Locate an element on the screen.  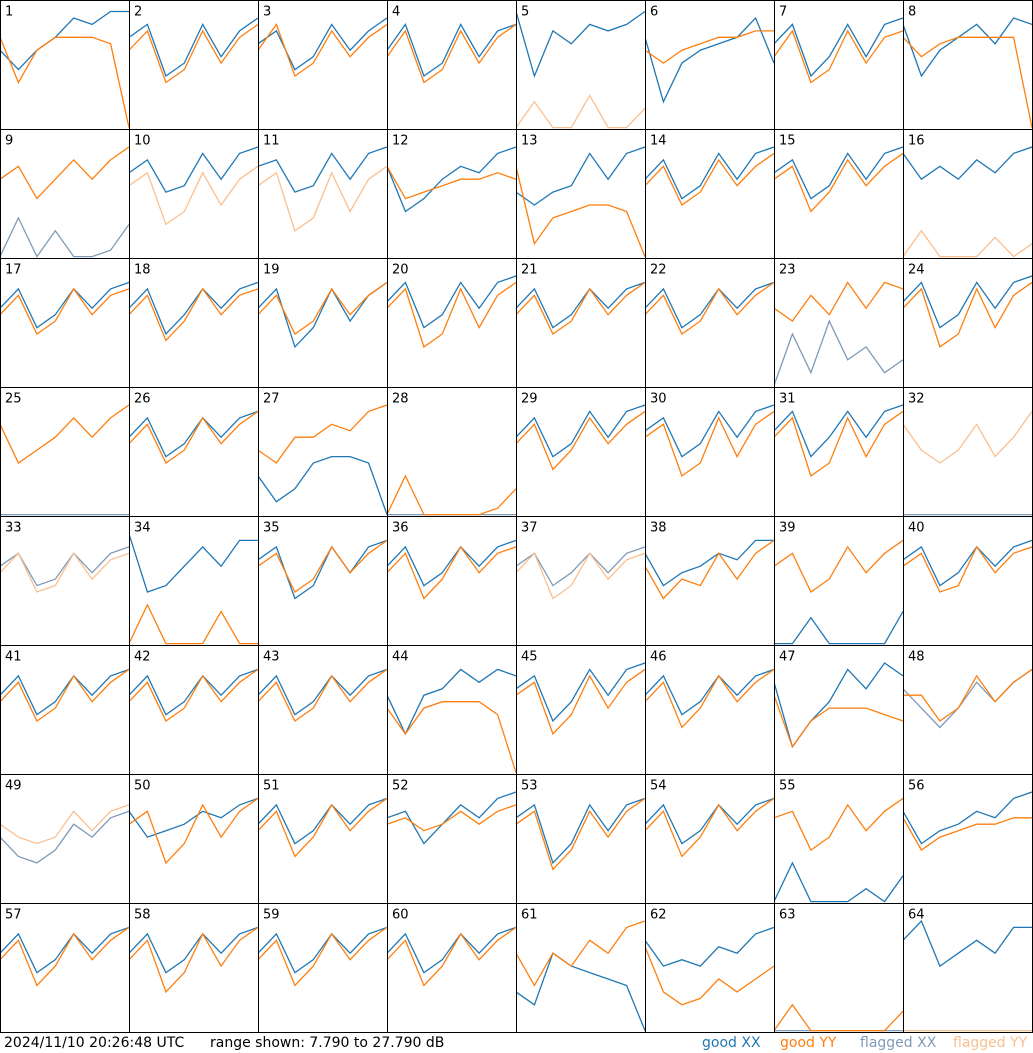
panel-number: 33 is located at coordinates (13, 528).